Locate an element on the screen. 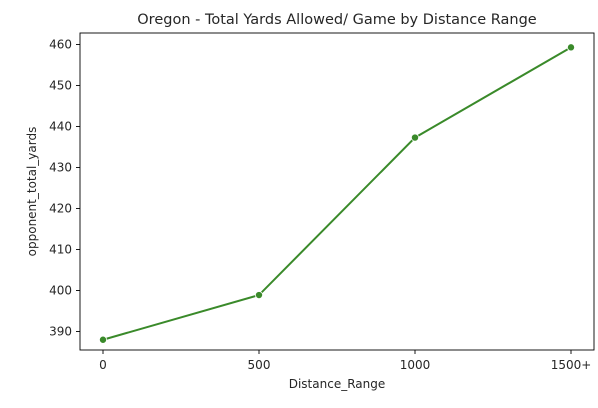  y-axis: 390 400 410 420 430 440 450 460 is located at coordinates (64, 188).